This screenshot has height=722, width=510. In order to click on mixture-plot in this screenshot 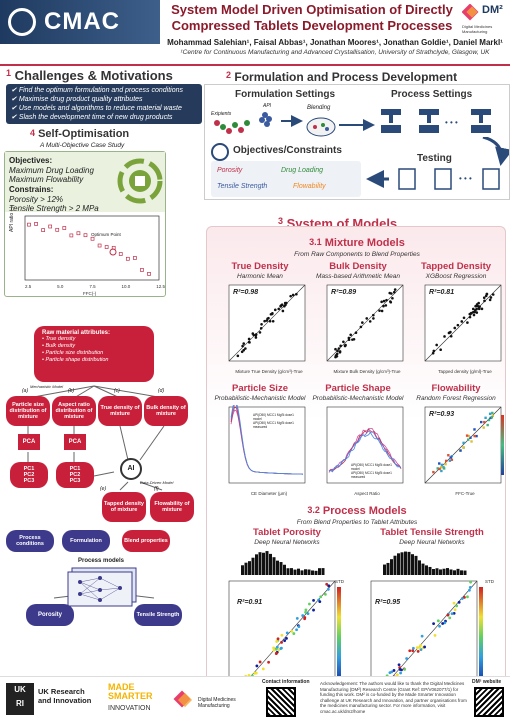, I will do `click(365, 445)`.